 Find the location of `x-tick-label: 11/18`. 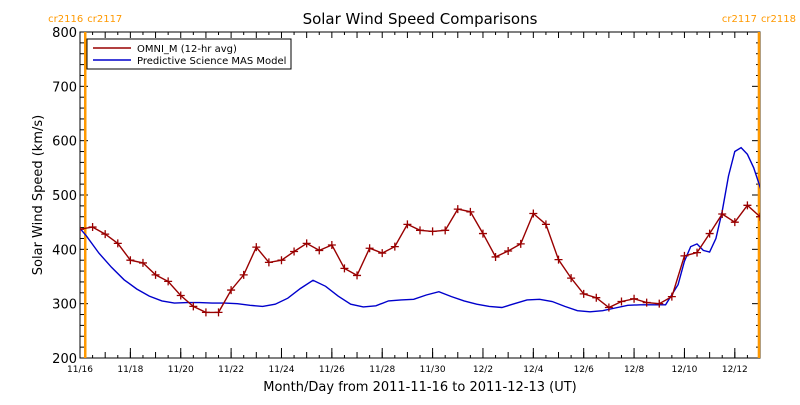

x-tick-label: 11/18 is located at coordinates (130, 370).